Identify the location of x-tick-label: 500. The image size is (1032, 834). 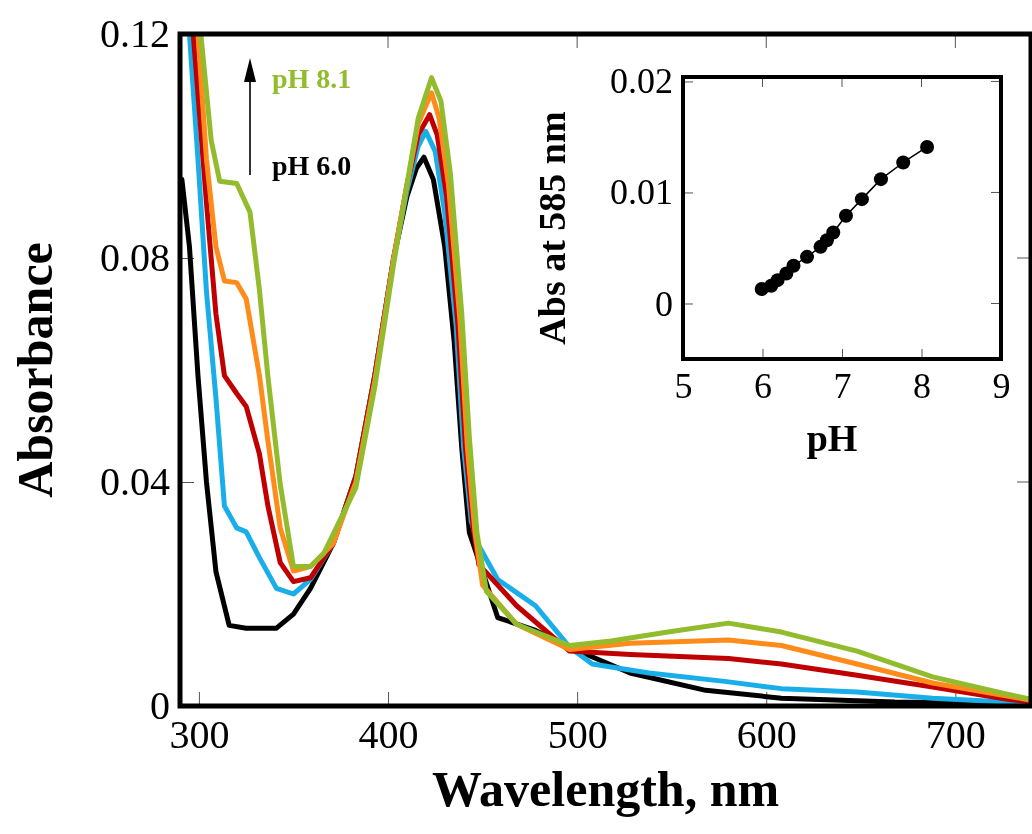
(577, 734).